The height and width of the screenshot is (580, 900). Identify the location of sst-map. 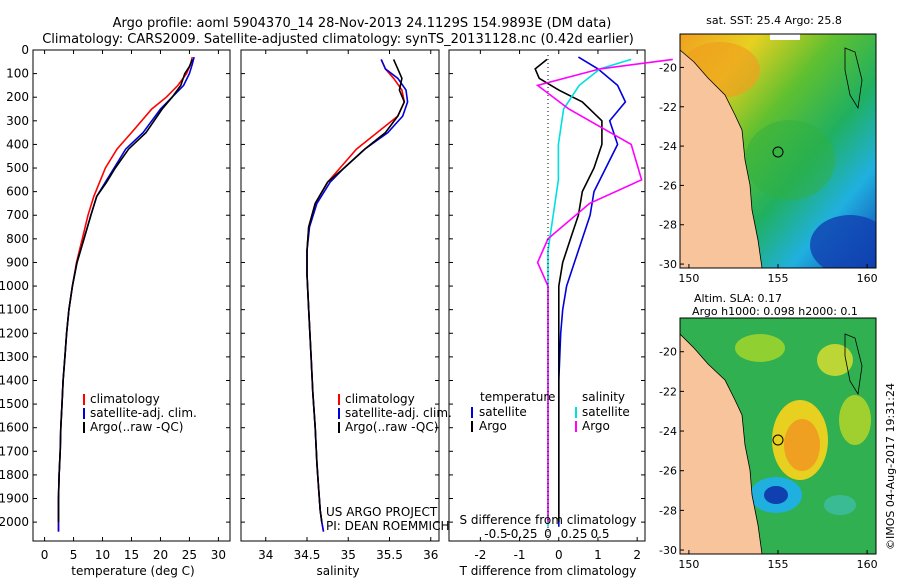
(778, 151).